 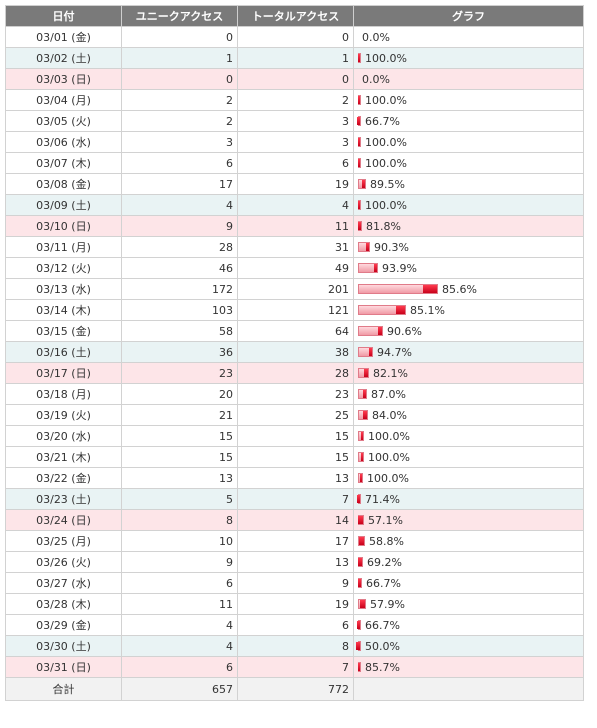 What do you see at coordinates (459, 289) in the screenshot?
I see `unique-ratio-label: 85.6%` at bounding box center [459, 289].